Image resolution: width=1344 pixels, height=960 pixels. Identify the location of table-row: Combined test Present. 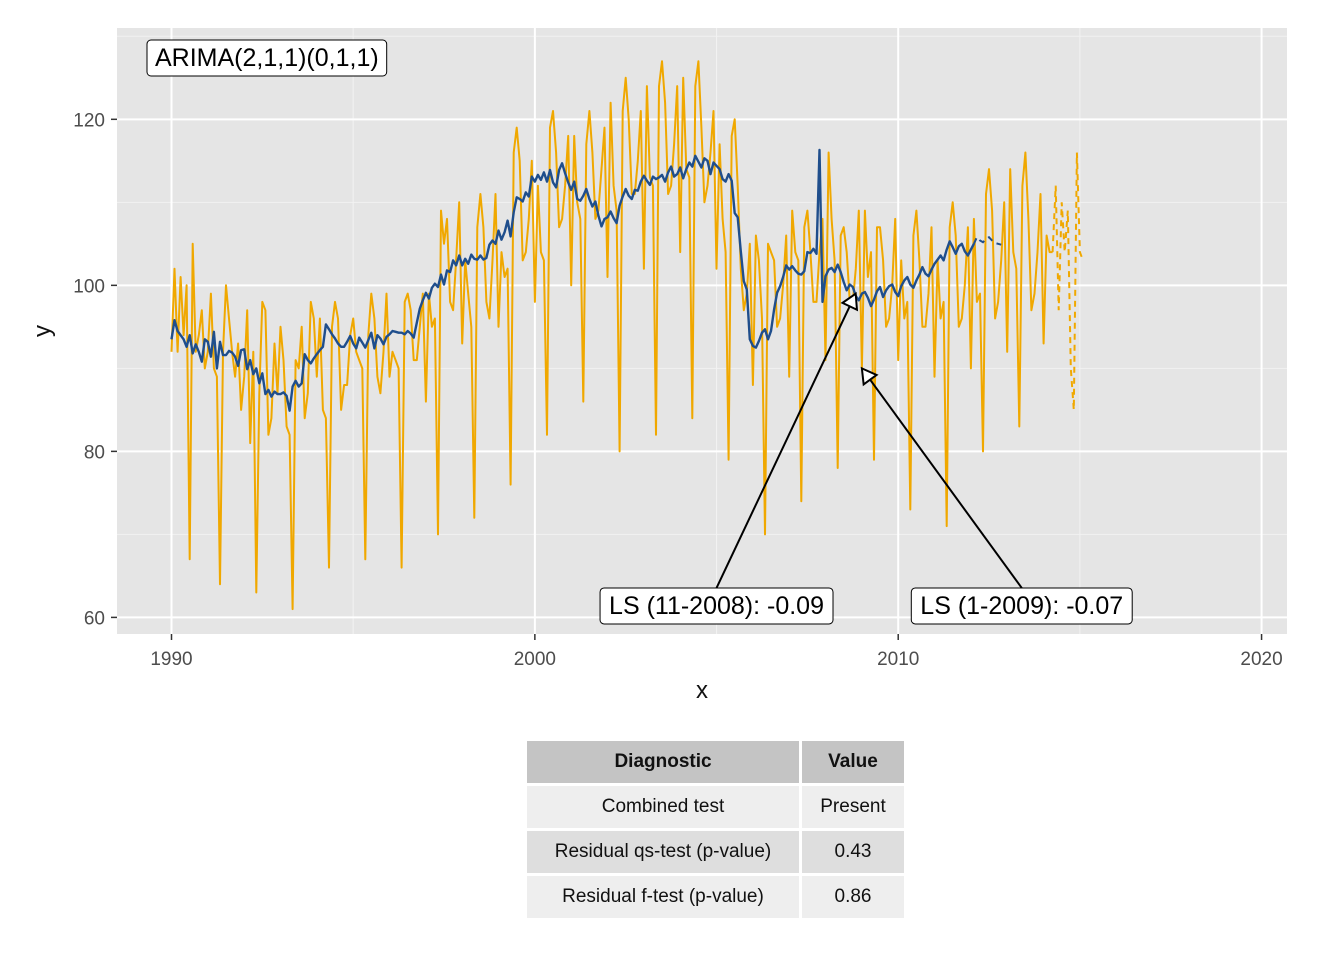
(715, 807).